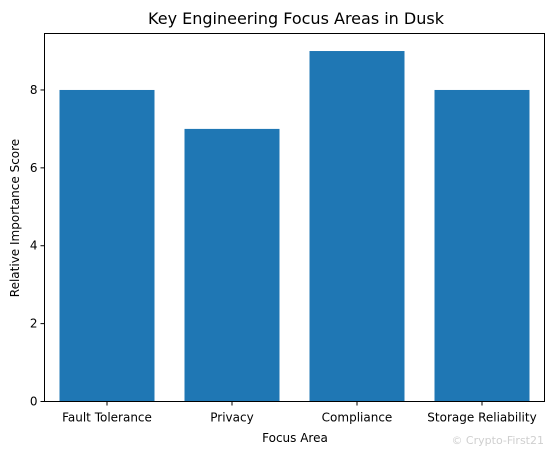 The image size is (554, 455). What do you see at coordinates (34, 168) in the screenshot?
I see `y-tick-label: 6` at bounding box center [34, 168].